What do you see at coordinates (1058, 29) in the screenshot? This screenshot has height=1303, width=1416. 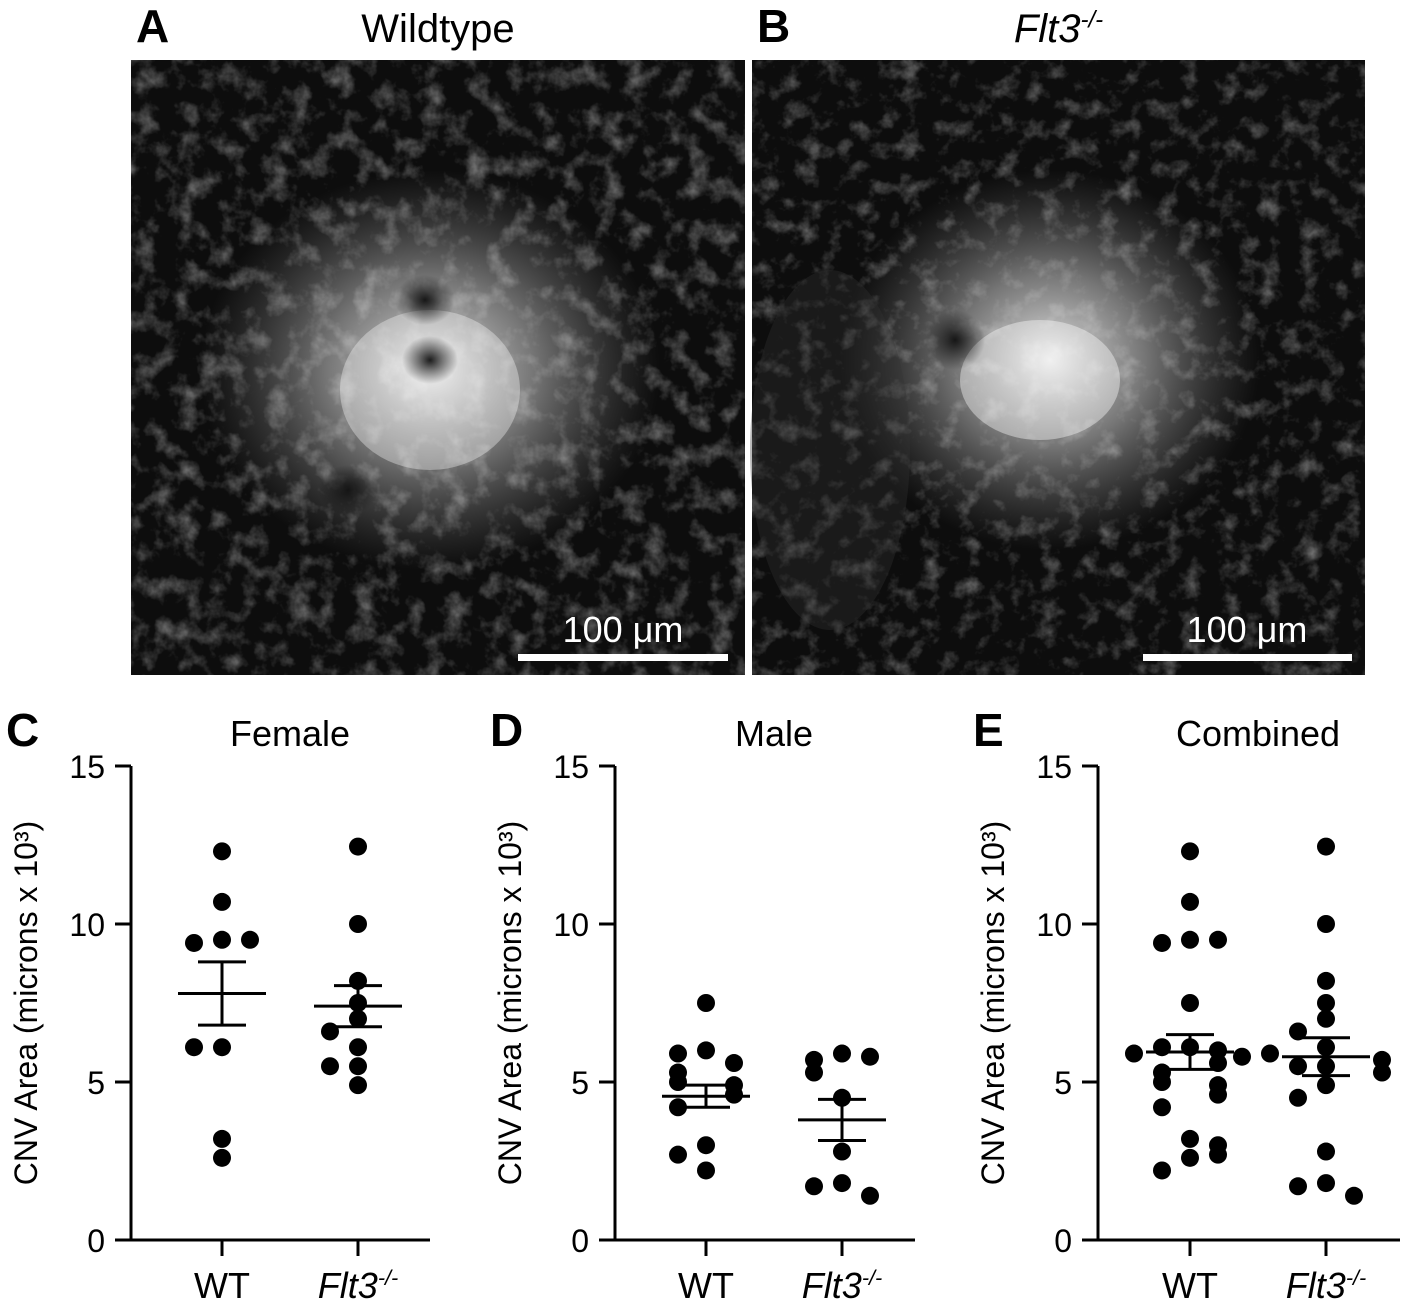 I see `panel-title: Flt3-/-` at bounding box center [1058, 29].